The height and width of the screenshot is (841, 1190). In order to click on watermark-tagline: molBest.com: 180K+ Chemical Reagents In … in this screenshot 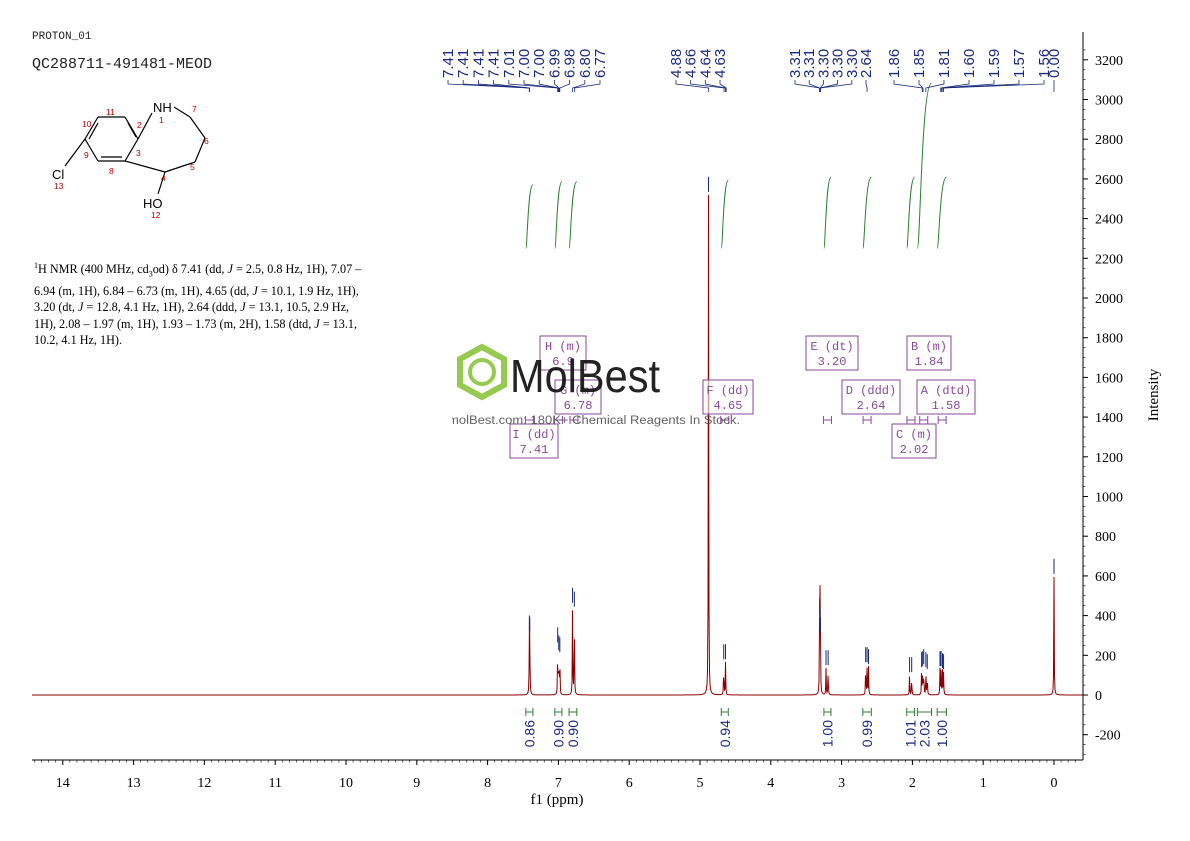, I will do `click(596, 421)`.